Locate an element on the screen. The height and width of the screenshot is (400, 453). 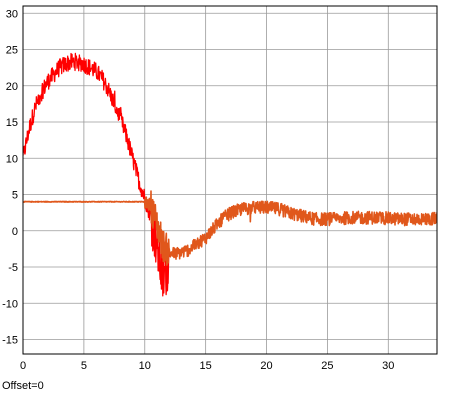
y-tick-label: 30 is located at coordinates (12, 14).